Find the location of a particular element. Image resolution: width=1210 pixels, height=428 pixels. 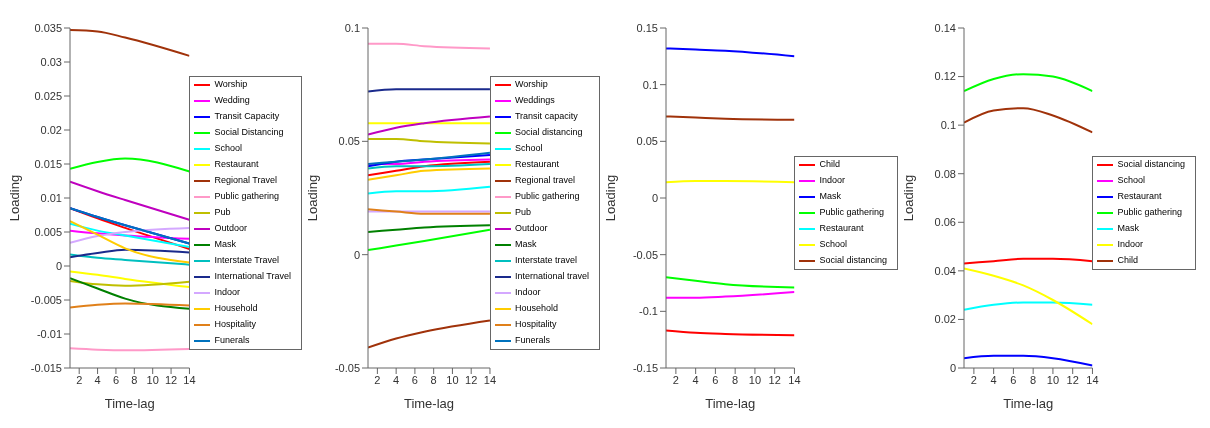

legend-label: Regional travel is located at coordinates (544, 180).